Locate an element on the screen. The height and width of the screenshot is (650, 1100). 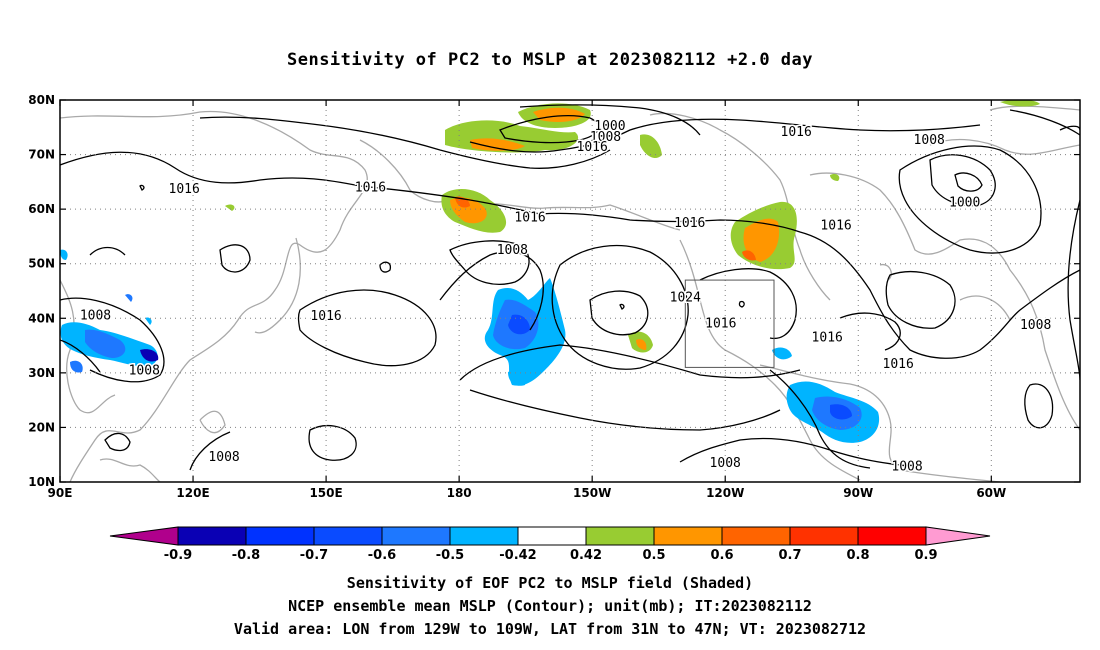
colorbar-label: 0.5 is located at coordinates (653, 555).